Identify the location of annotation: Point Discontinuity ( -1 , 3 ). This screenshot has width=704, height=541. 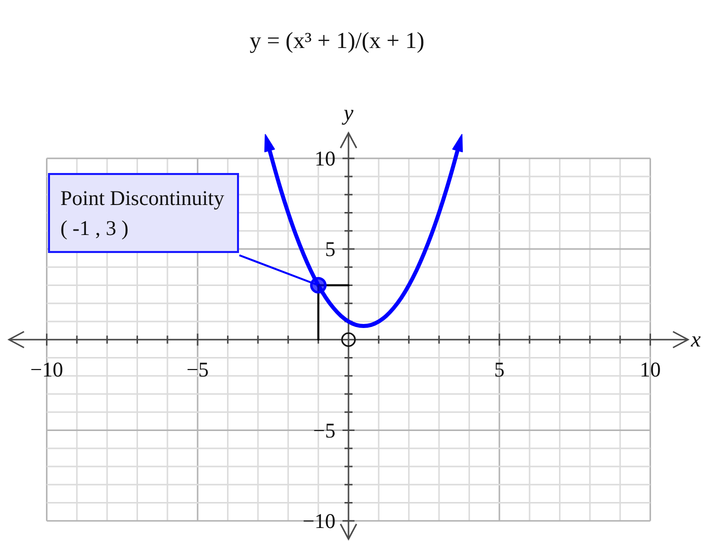
(143, 213).